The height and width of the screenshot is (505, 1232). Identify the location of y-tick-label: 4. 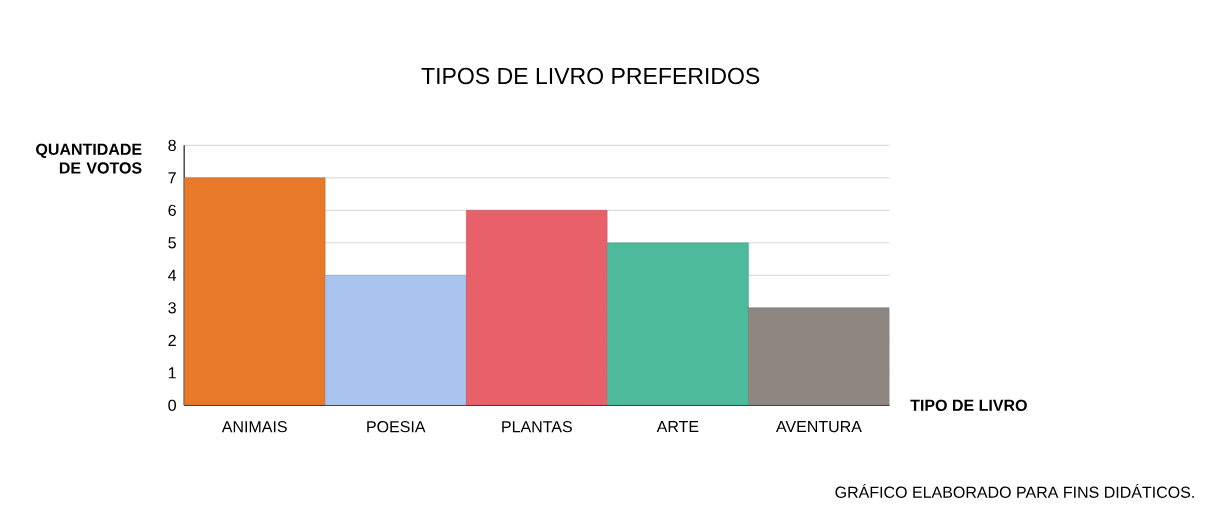
(172, 275).